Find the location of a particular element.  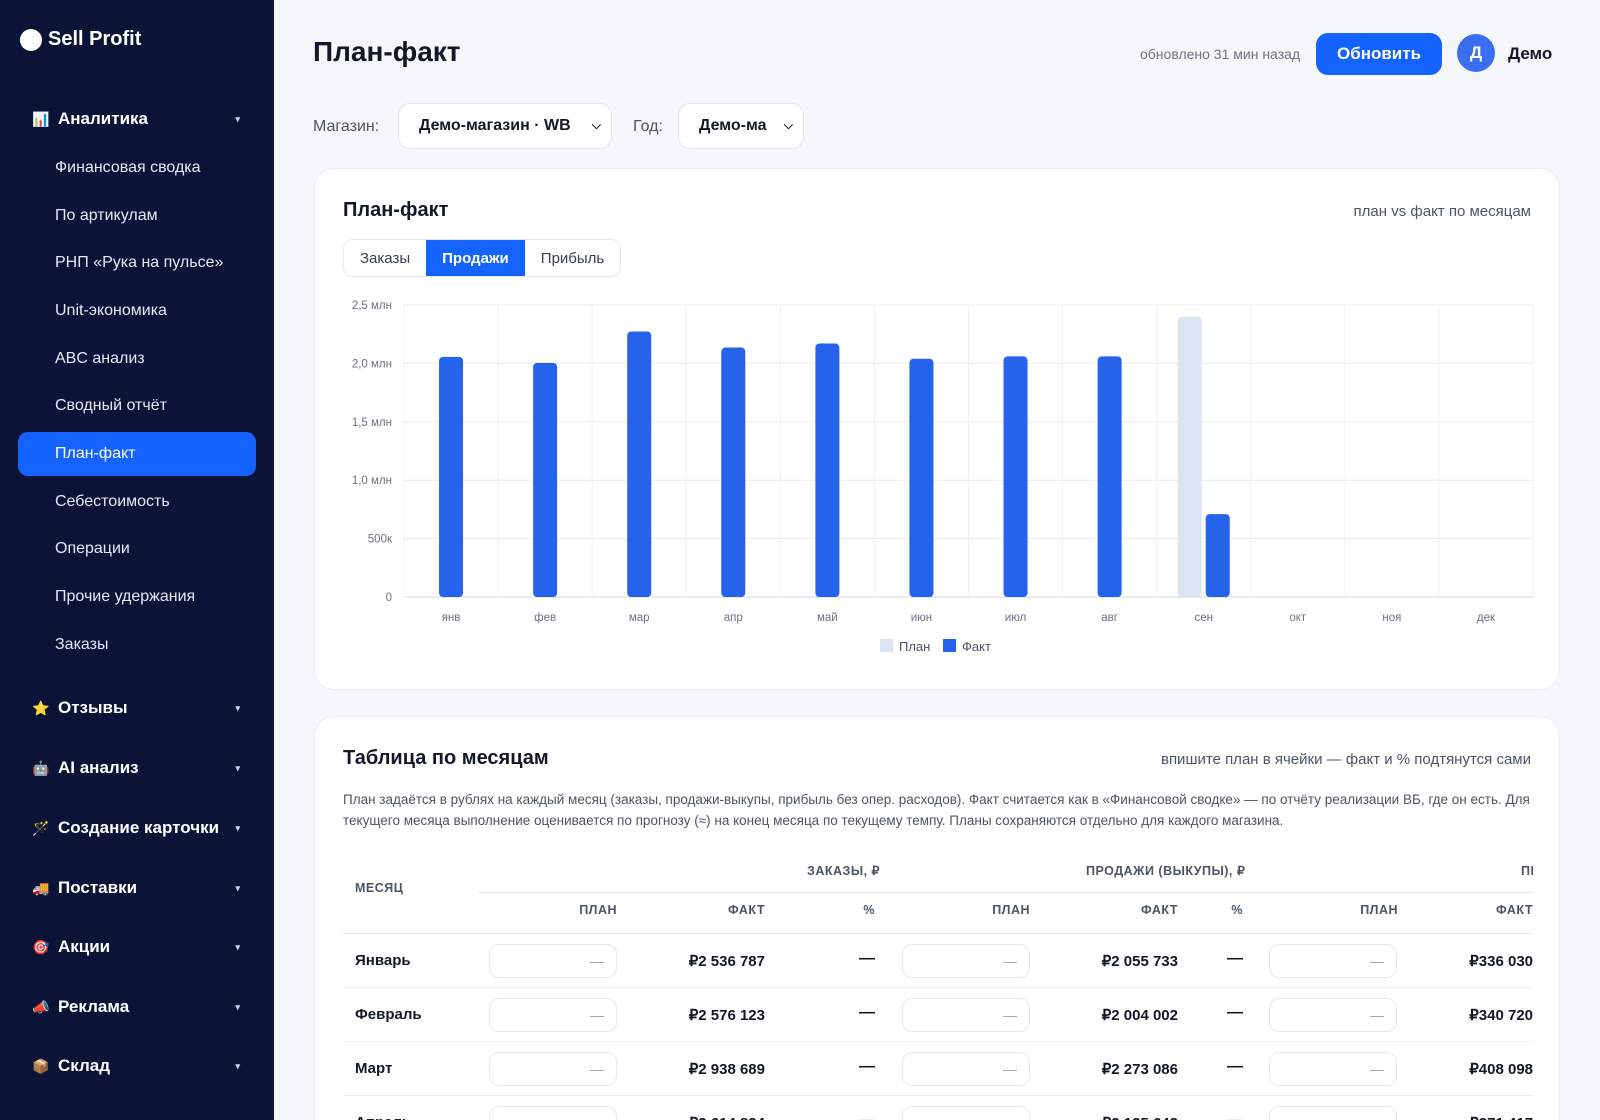

x-tick-label: фев is located at coordinates (545, 618).